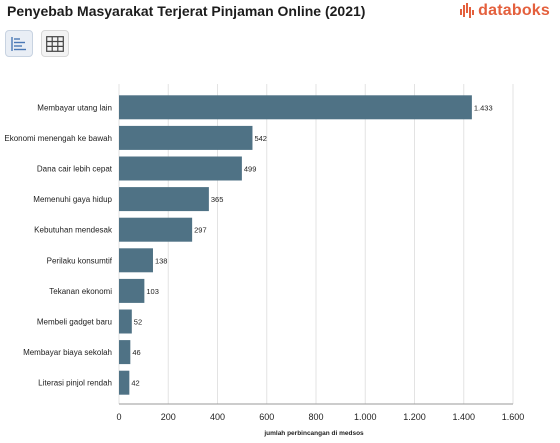  I want to click on x-tick-label: 0, so click(118, 417).